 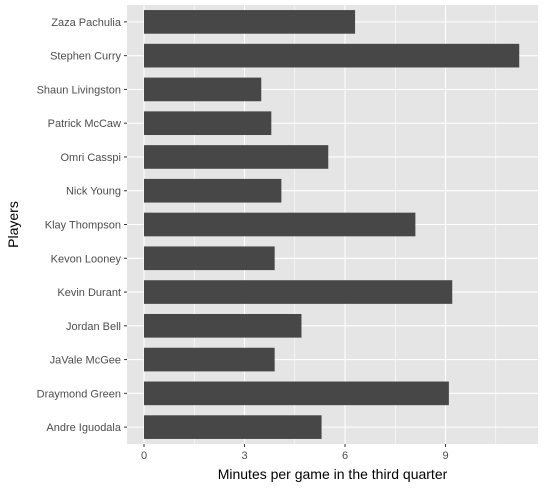 What do you see at coordinates (209, 258) in the screenshot?
I see `bar-kevon-looney` at bounding box center [209, 258].